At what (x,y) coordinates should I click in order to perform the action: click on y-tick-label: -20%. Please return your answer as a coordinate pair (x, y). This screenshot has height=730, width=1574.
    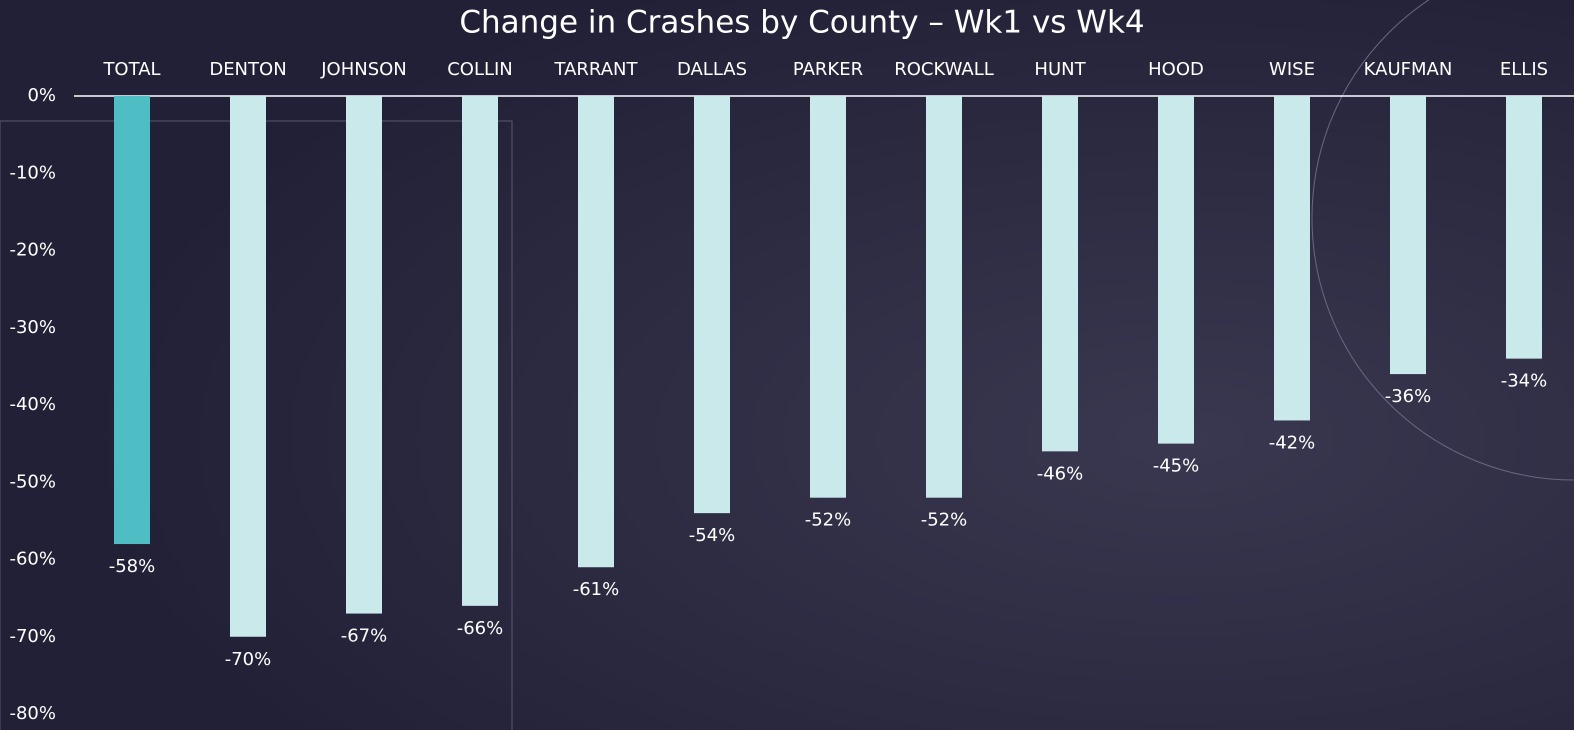
    Looking at the image, I should click on (32, 250).